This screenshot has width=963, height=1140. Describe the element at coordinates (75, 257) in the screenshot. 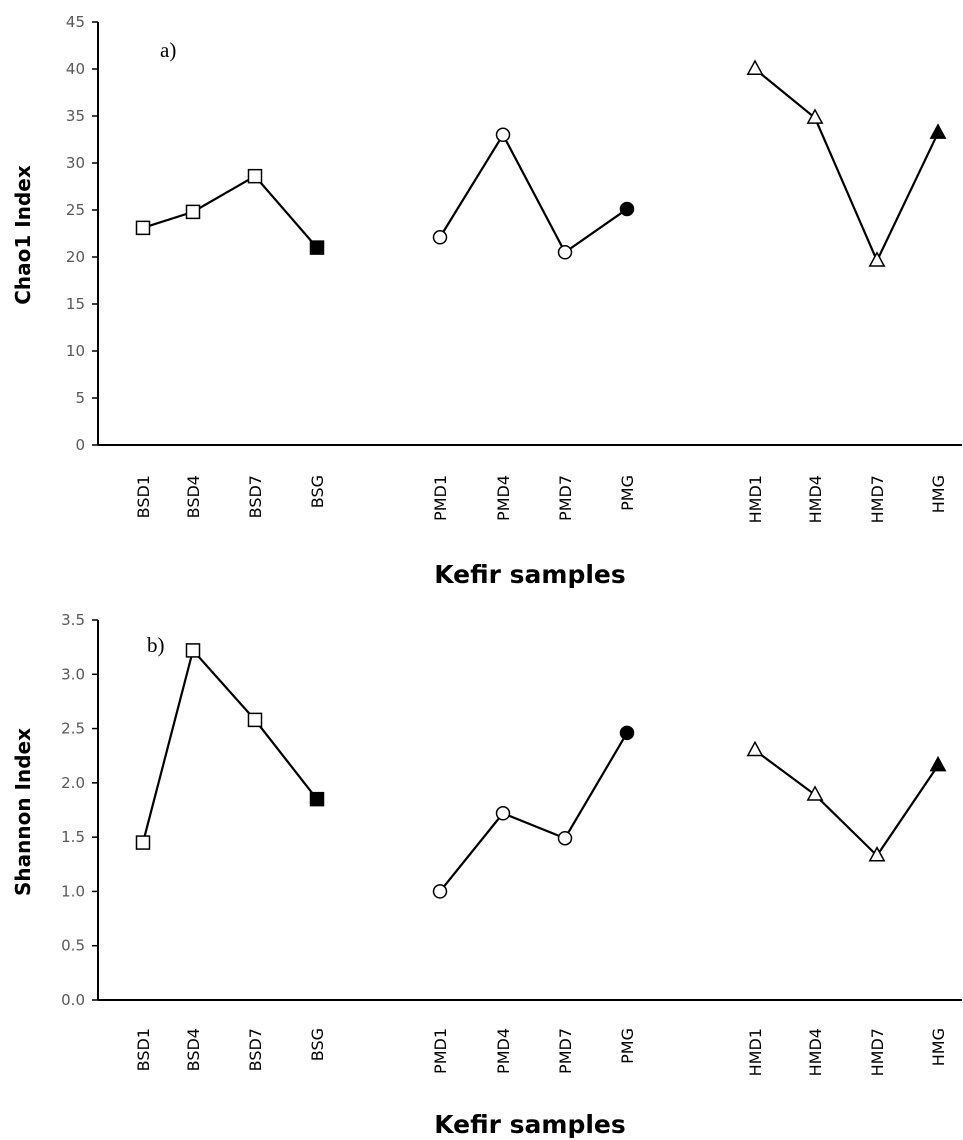

I see `y-tick-label: 20` at that location.